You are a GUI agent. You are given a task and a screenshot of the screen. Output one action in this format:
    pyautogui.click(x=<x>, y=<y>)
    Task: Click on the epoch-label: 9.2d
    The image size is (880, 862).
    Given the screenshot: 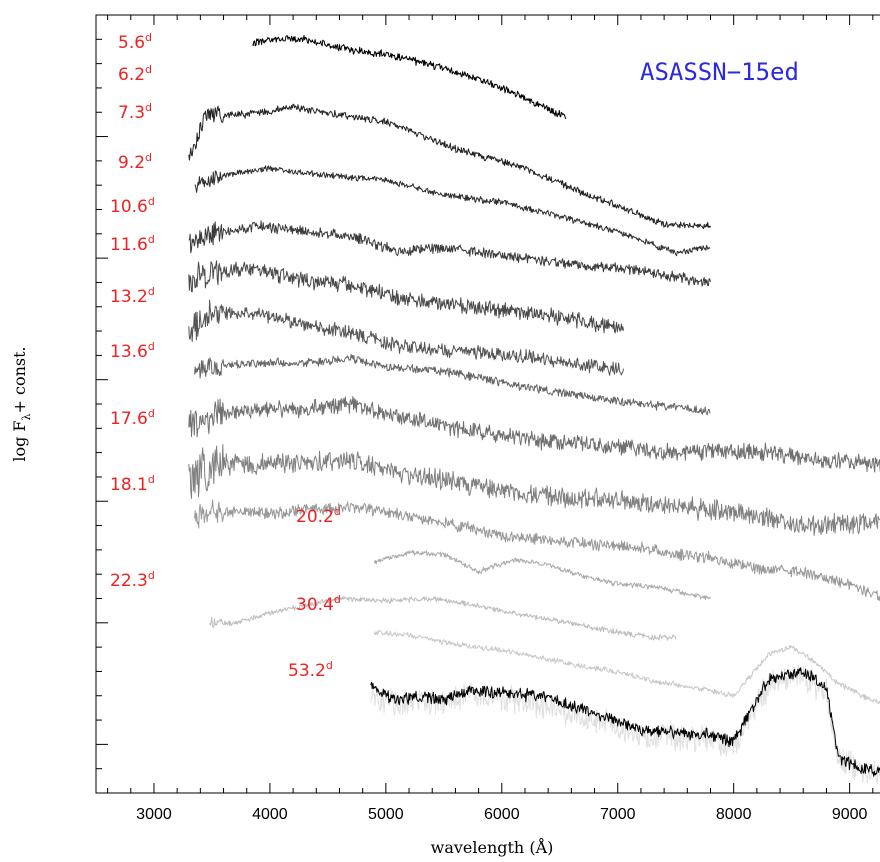 What is the action you would take?
    pyautogui.click(x=135, y=162)
    